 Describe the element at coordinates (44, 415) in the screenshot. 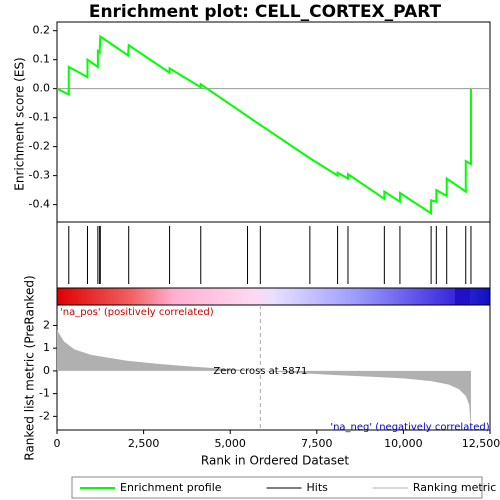

I see `y-tick-label: -2` at that location.